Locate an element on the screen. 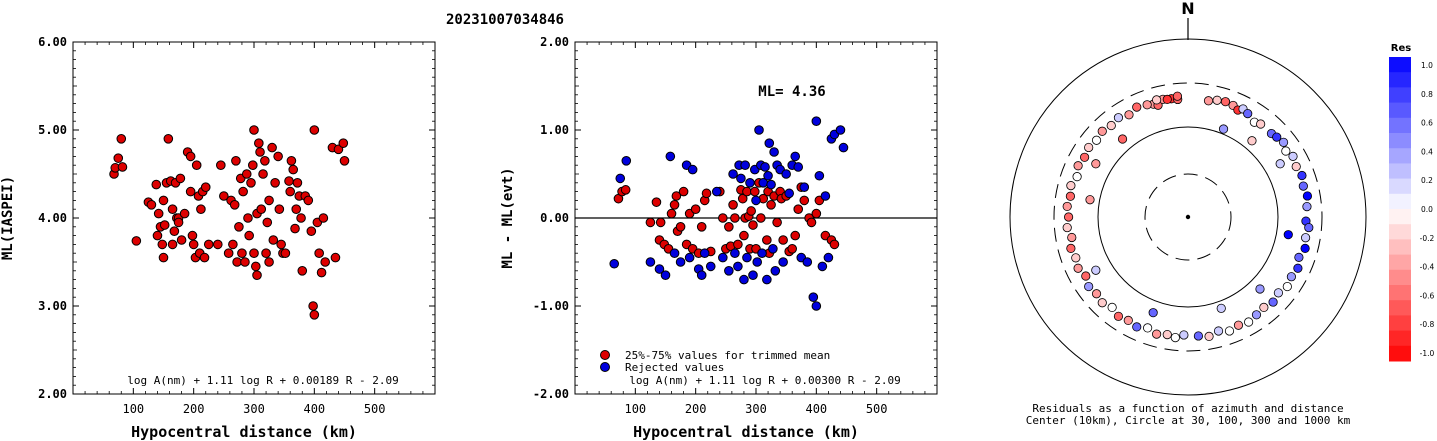 The width and height of the screenshot is (1437, 441). y-tick-label: -2.00 is located at coordinates (551, 394).